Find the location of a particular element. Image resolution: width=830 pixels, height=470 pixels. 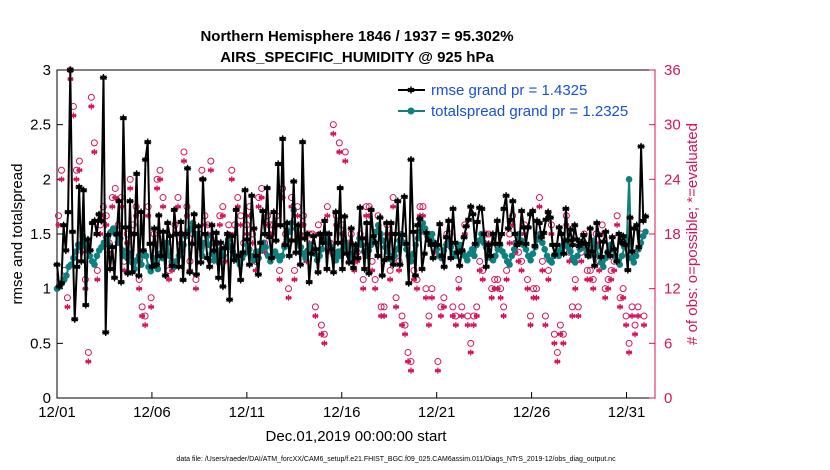

y2-tick-label: 18 is located at coordinates (672, 234).